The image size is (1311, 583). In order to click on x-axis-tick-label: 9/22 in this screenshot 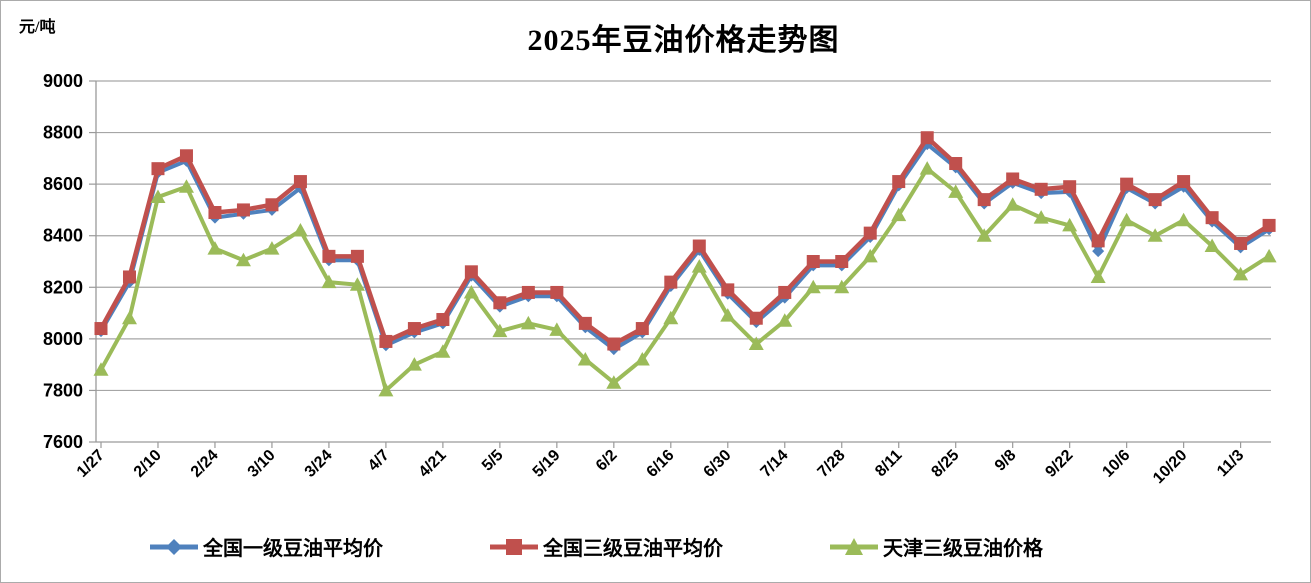, I will do `click(1059, 464)`.